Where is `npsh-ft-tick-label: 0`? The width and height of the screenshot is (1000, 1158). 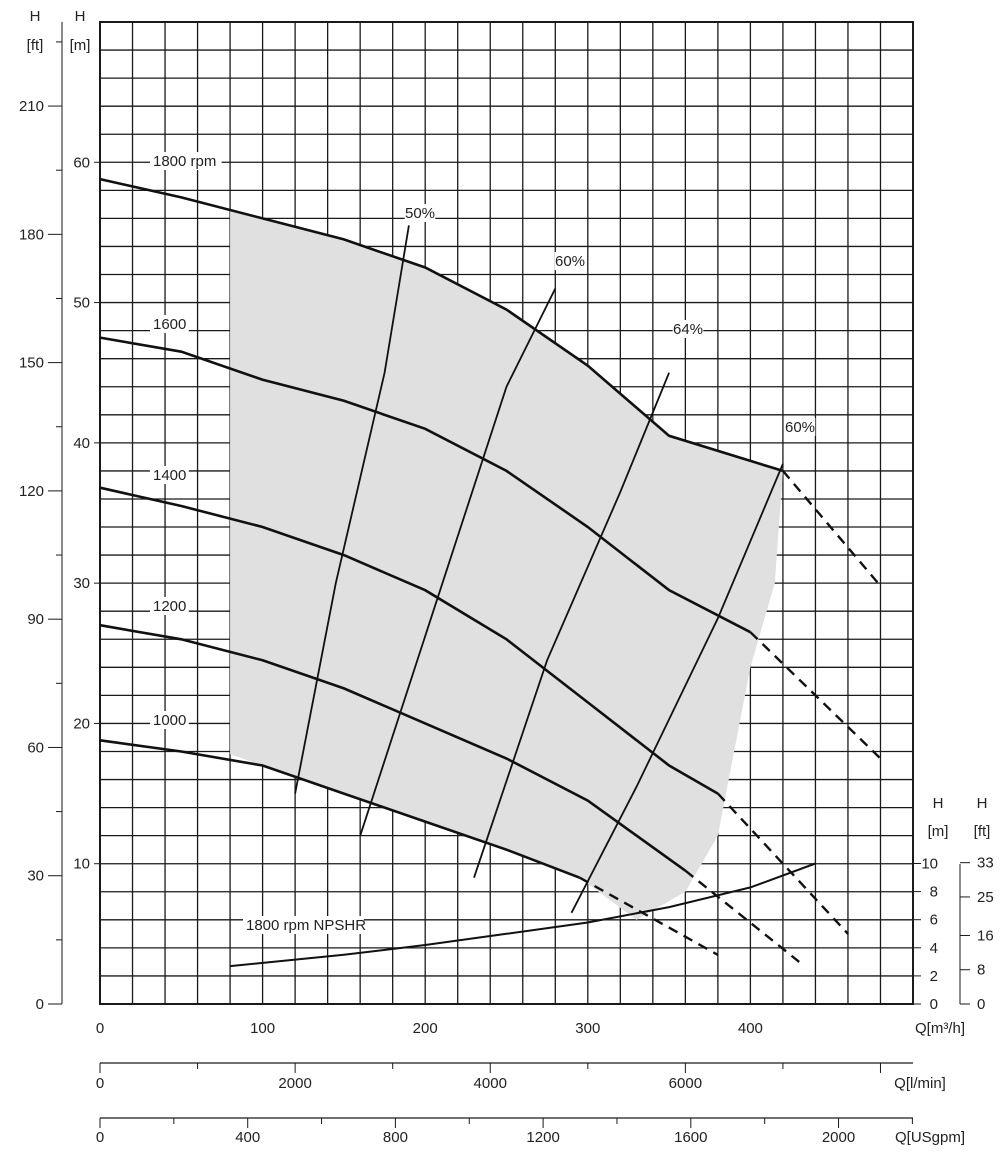
npsh-ft-tick-label: 0 is located at coordinates (981, 1004).